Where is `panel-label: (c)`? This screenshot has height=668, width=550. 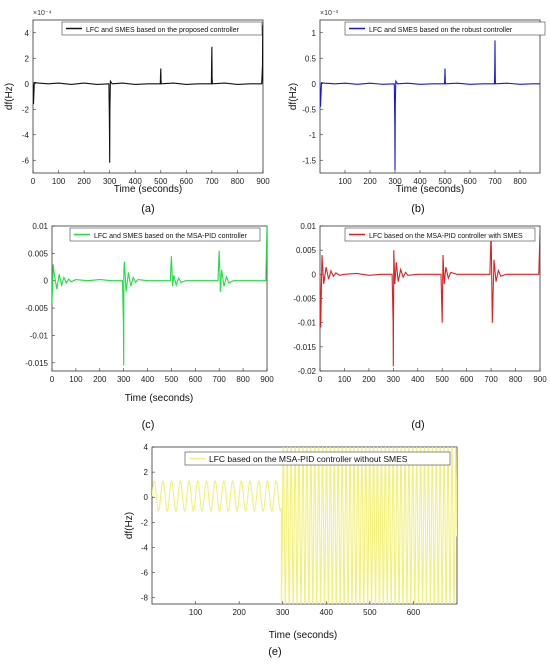 panel-label: (c) is located at coordinates (148, 425).